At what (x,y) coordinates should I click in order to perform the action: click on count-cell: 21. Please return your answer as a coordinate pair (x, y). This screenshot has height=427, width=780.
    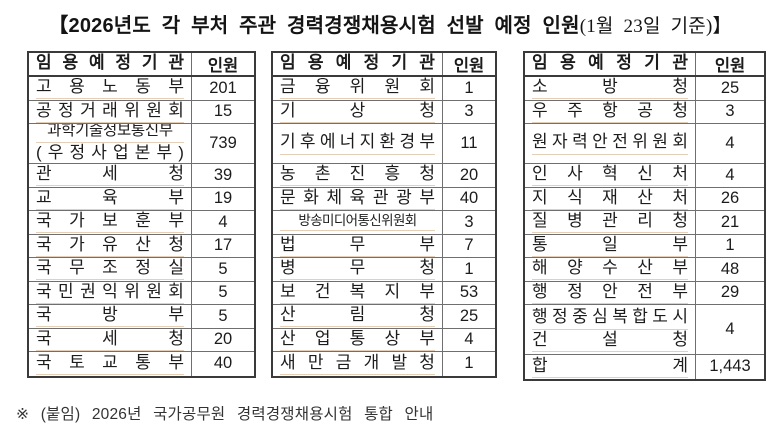
    Looking at the image, I should click on (730, 221).